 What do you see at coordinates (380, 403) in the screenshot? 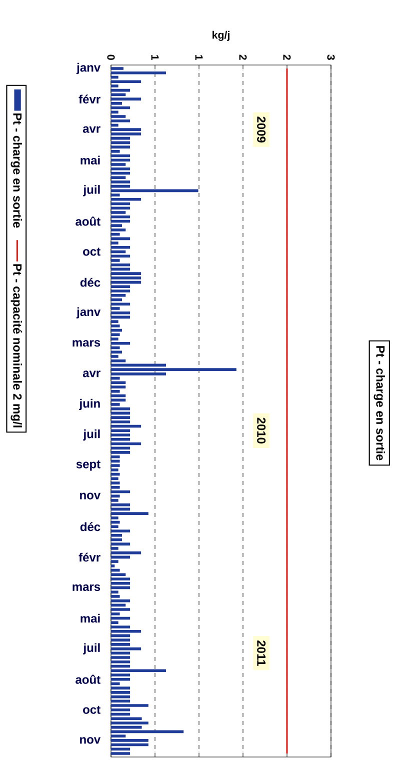
I see `text: Pt - charge en sortie` at bounding box center [380, 403].